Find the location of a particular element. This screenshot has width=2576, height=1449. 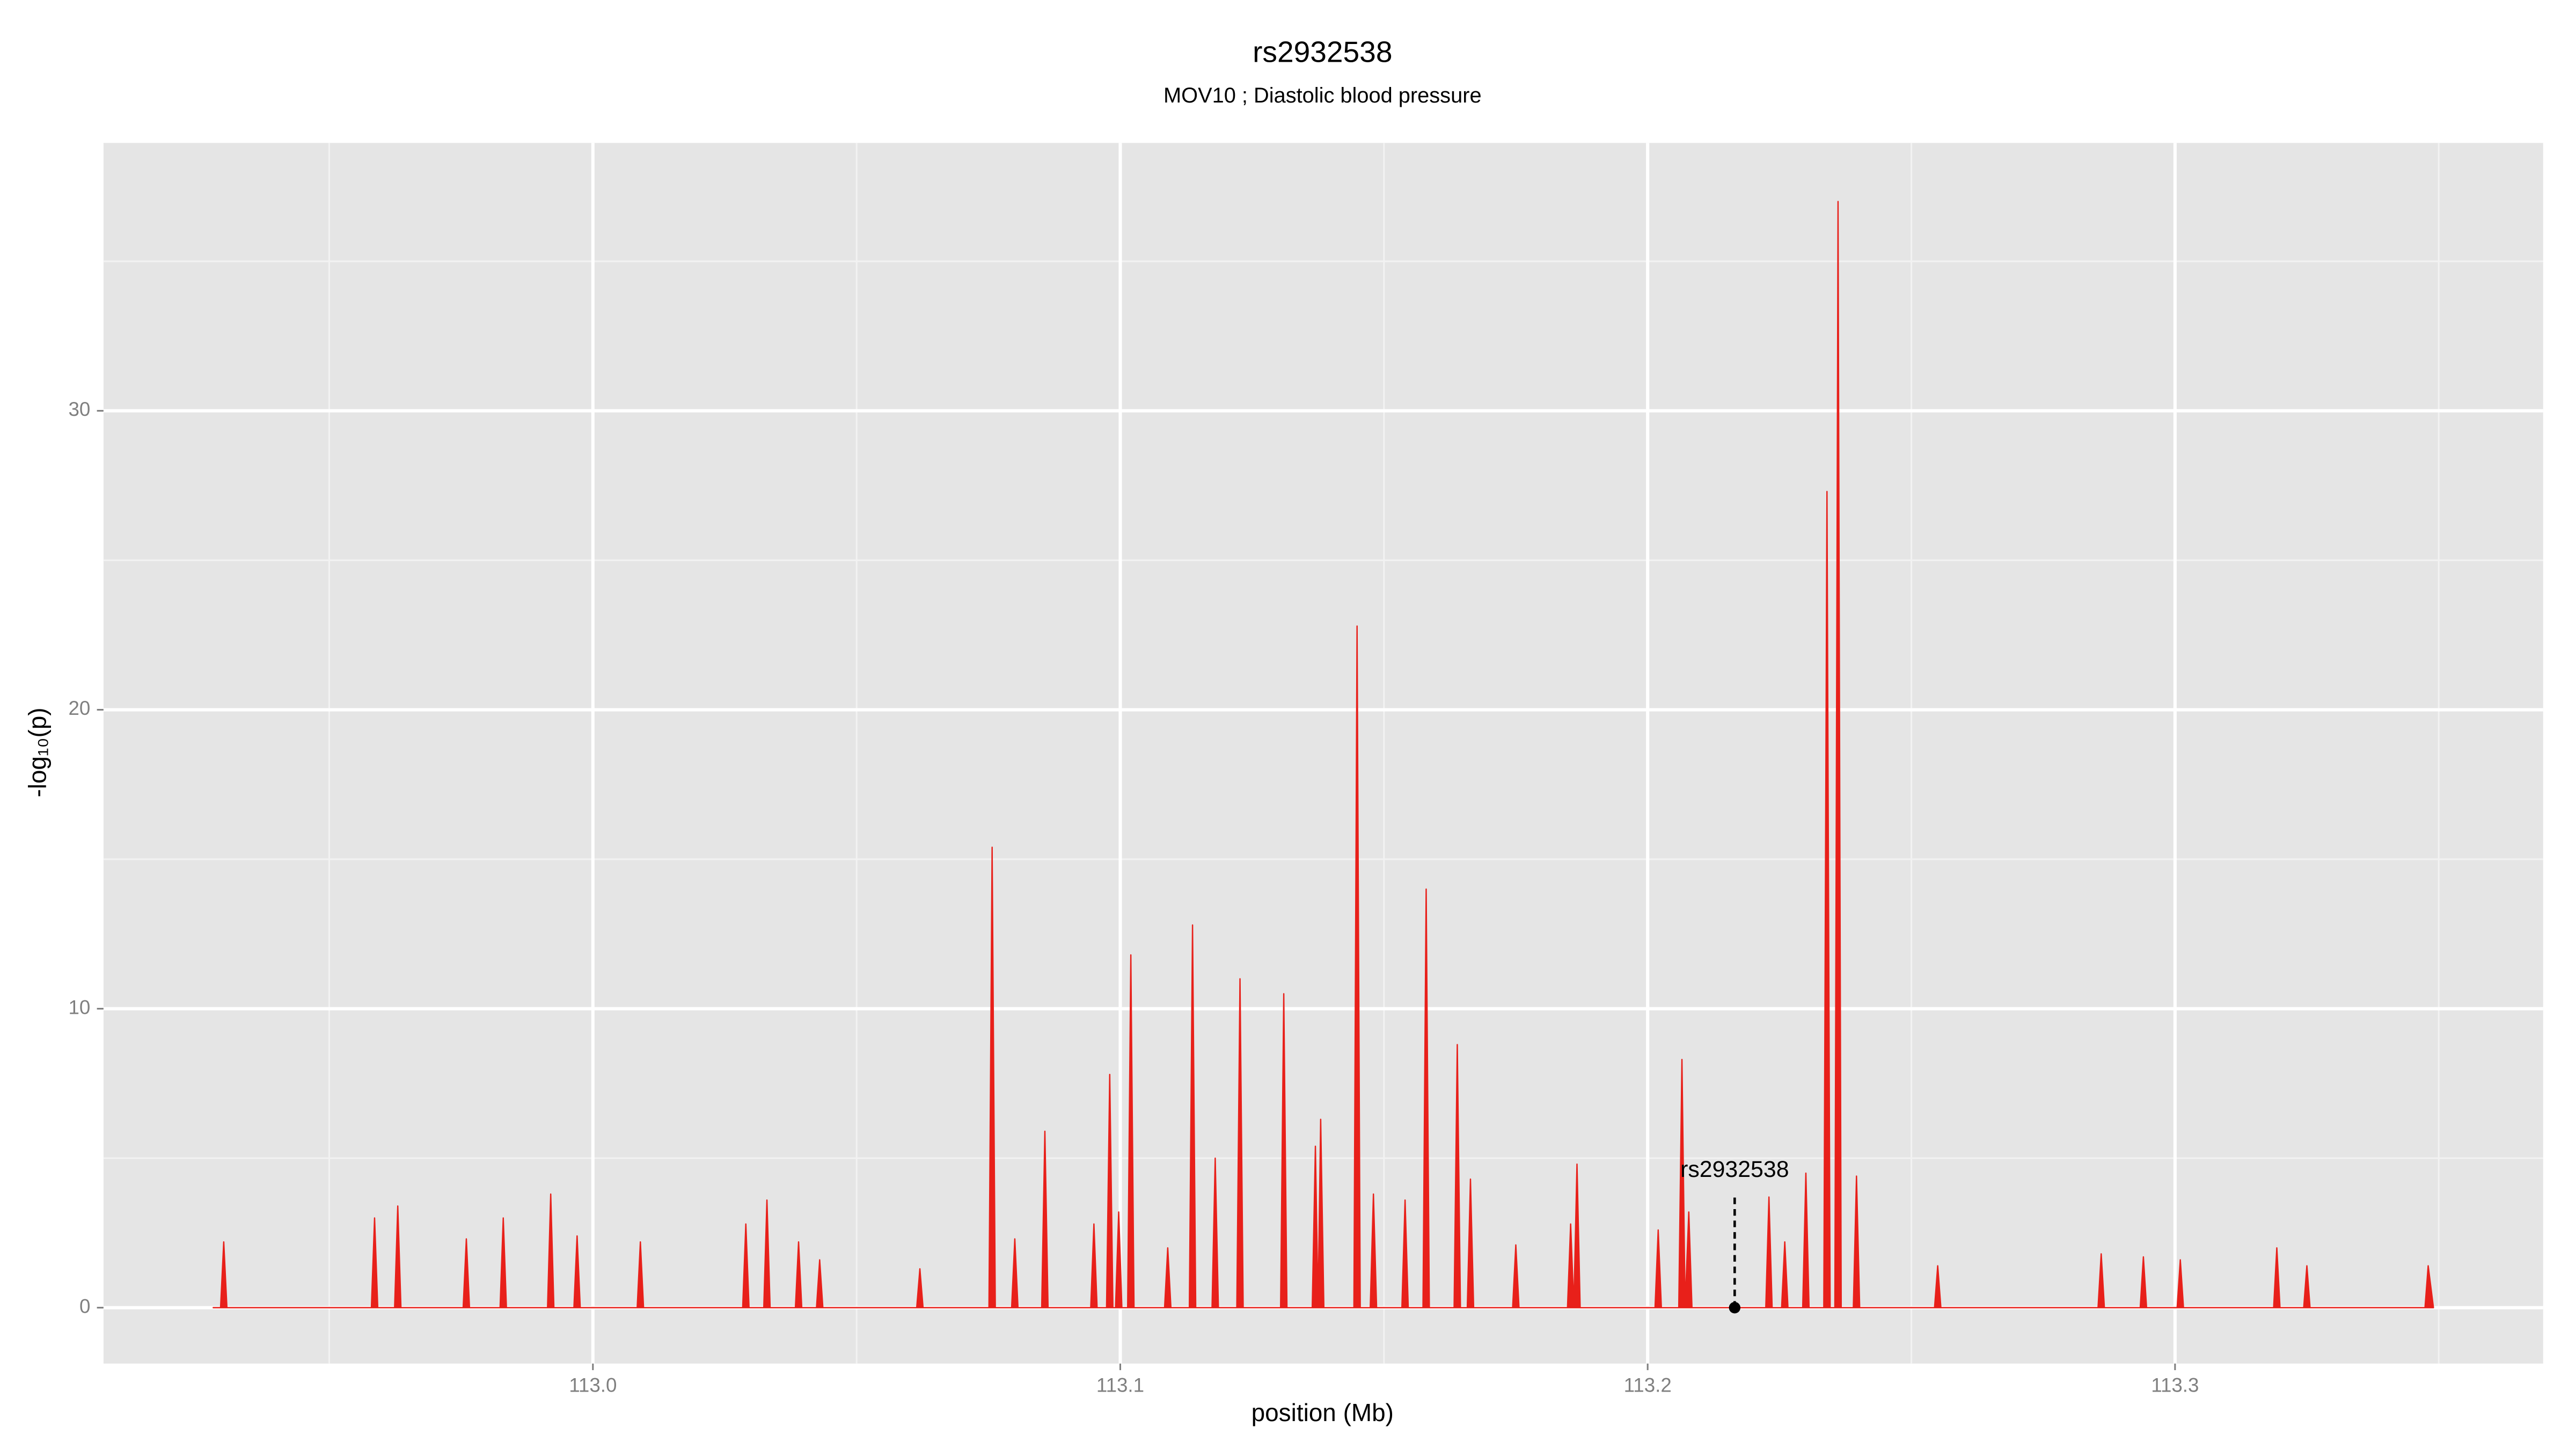

y-tick-label: 30 is located at coordinates (80, 409).